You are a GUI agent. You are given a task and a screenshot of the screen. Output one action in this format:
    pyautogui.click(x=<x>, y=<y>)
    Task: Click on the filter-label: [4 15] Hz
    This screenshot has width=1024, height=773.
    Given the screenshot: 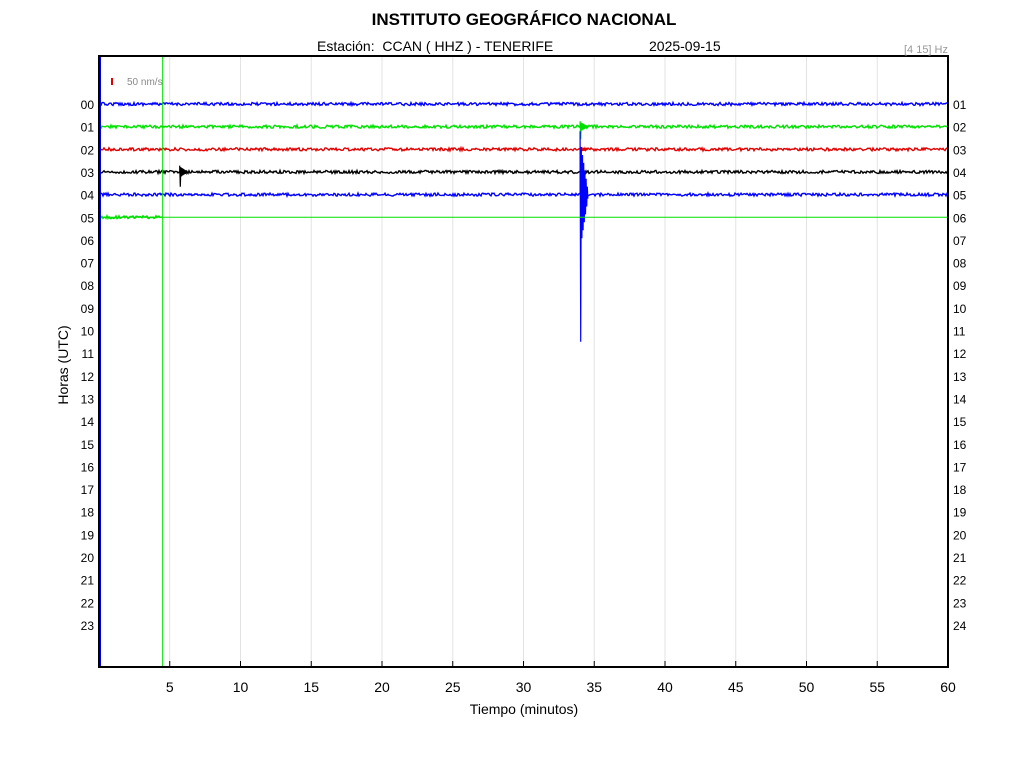 What is the action you would take?
    pyautogui.click(x=926, y=50)
    